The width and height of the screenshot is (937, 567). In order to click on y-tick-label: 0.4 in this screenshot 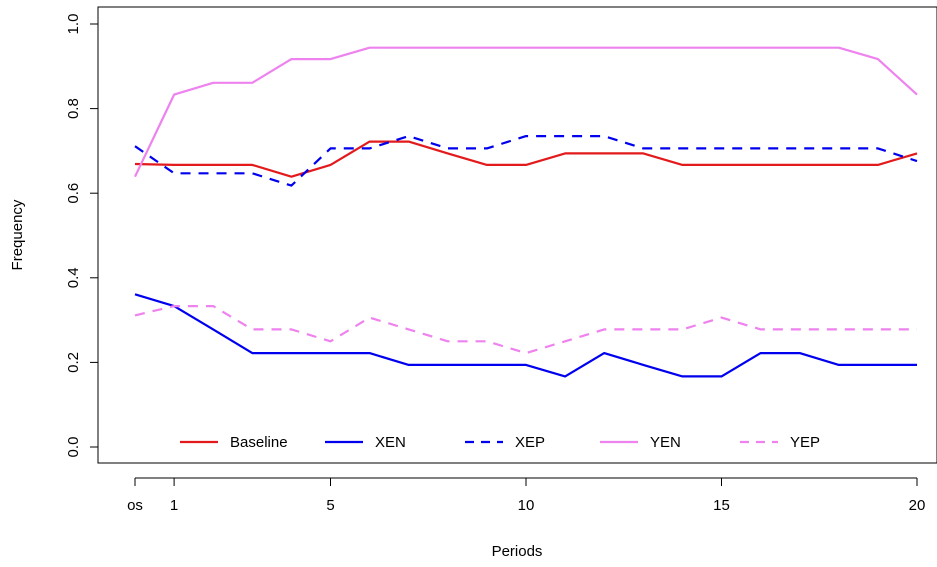, I will do `click(73, 277)`.